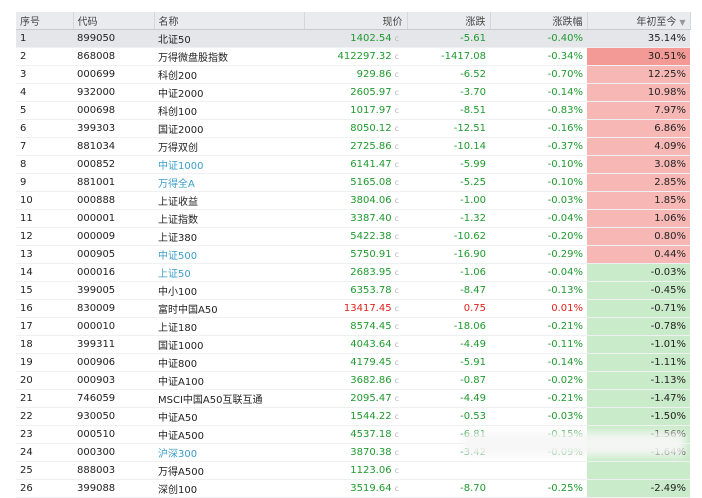 This screenshot has width=702, height=498. What do you see at coordinates (371, 470) in the screenshot?
I see `price-value: 1123.06` at bounding box center [371, 470].